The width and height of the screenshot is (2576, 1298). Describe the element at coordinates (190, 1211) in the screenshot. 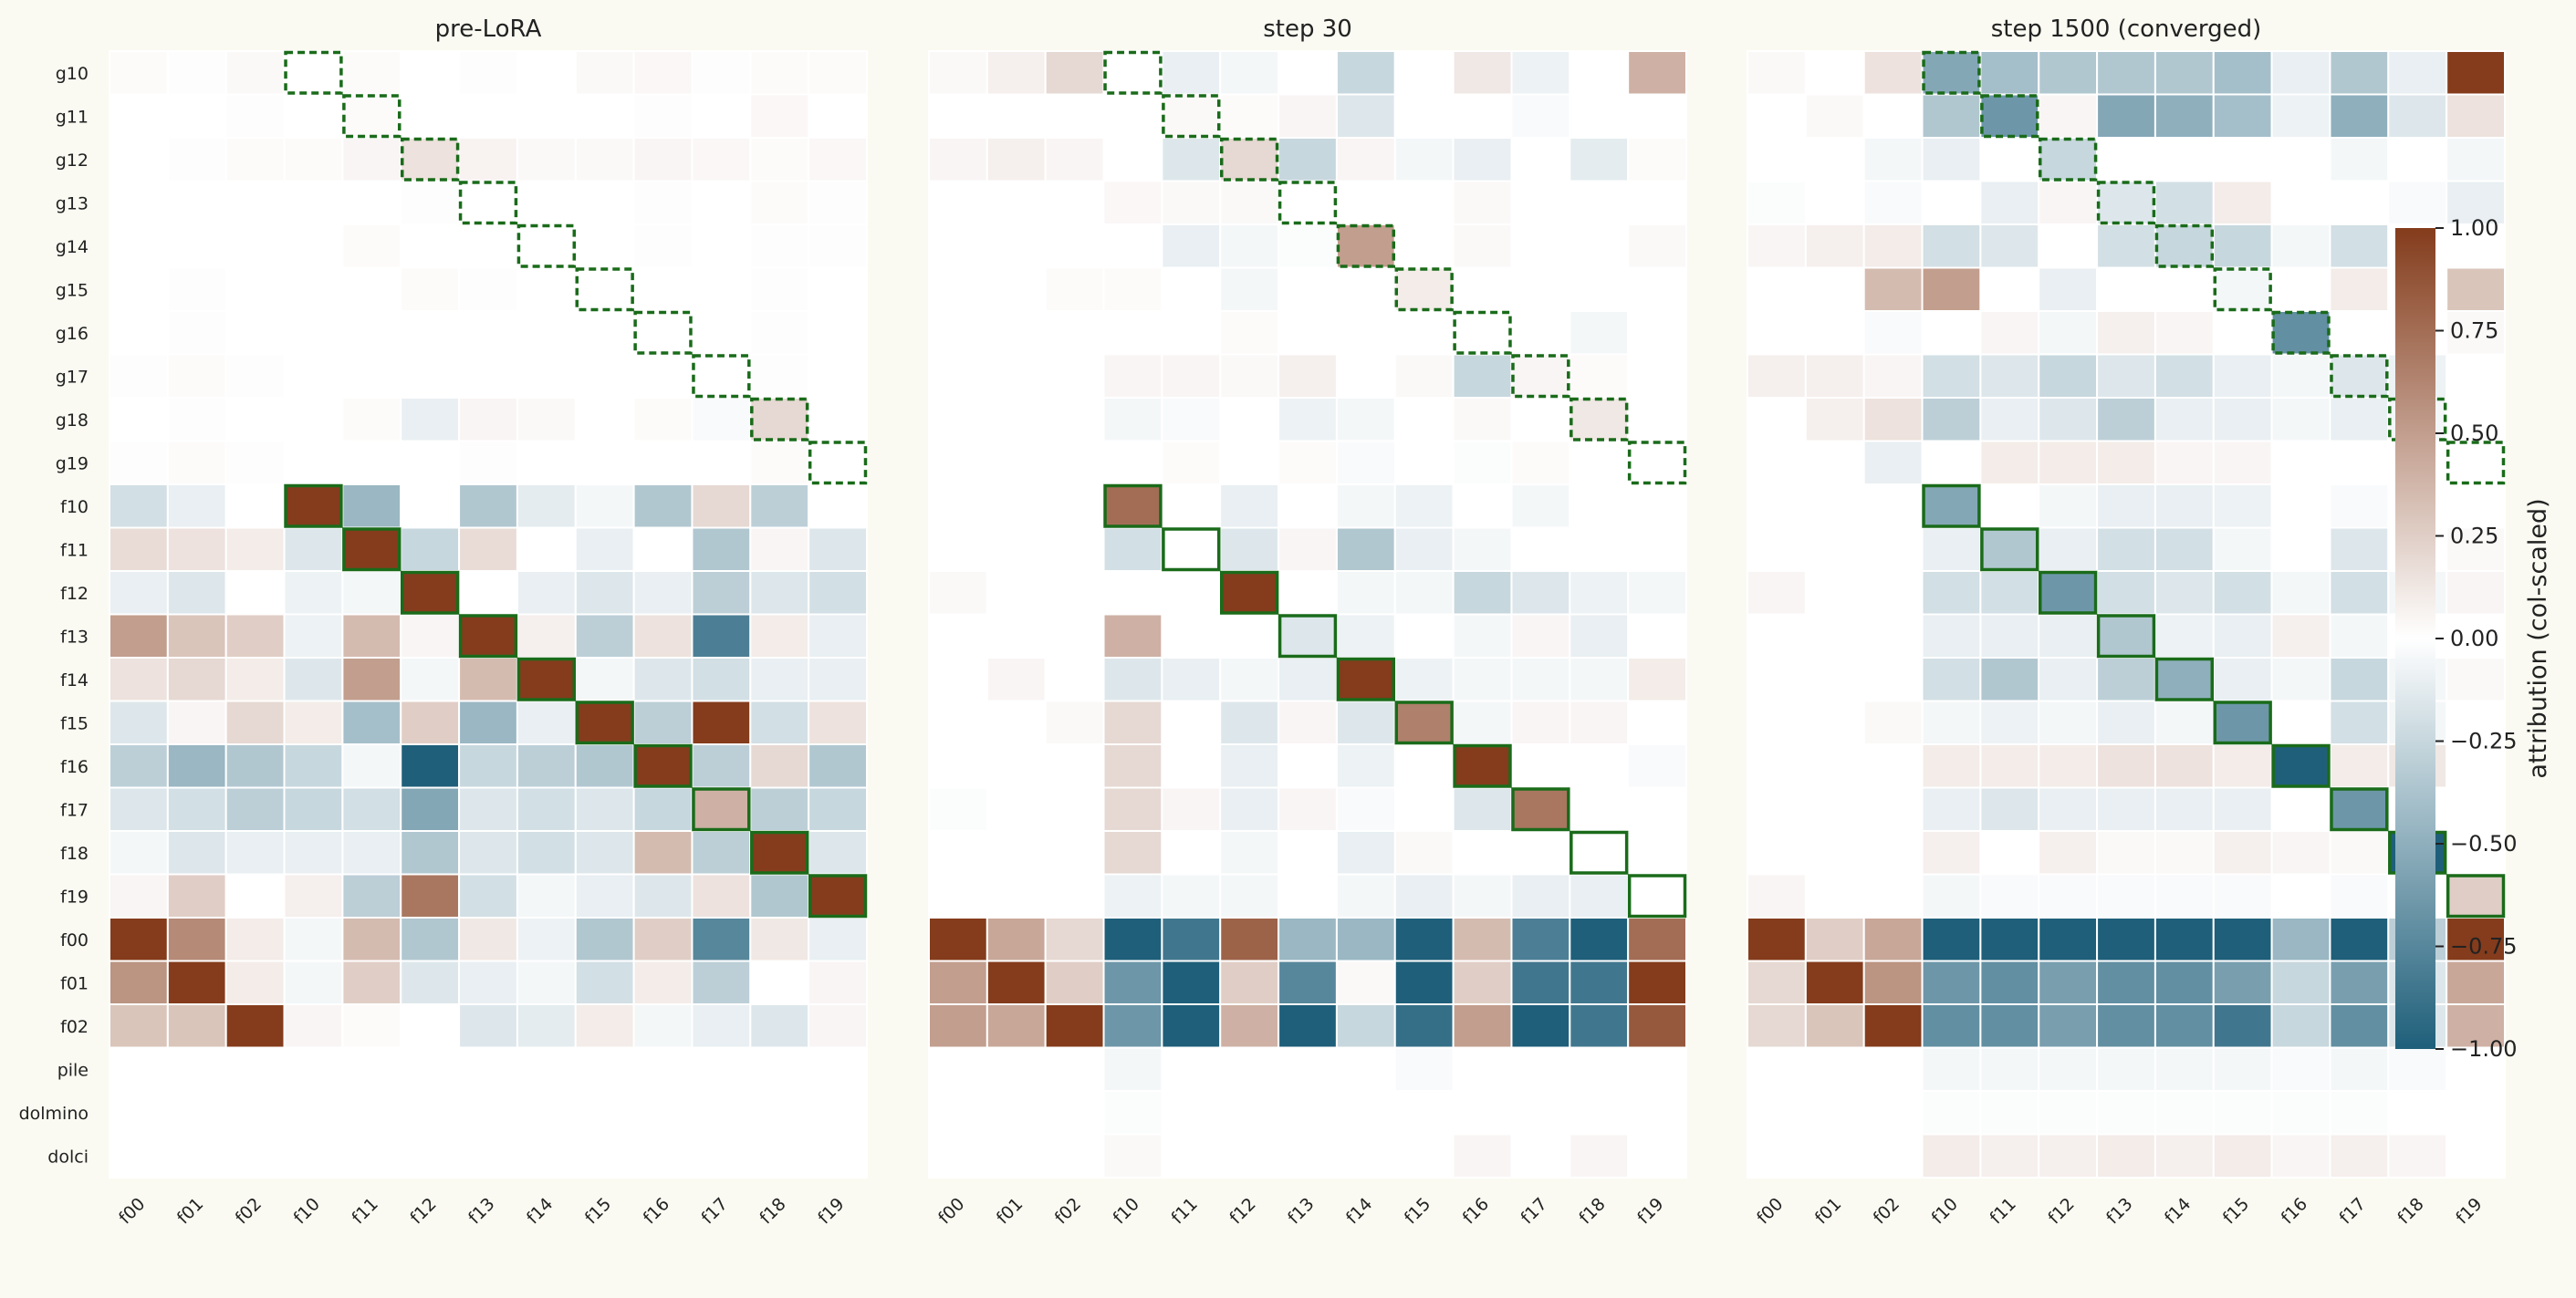

I see `column-tick-label: f01` at that location.